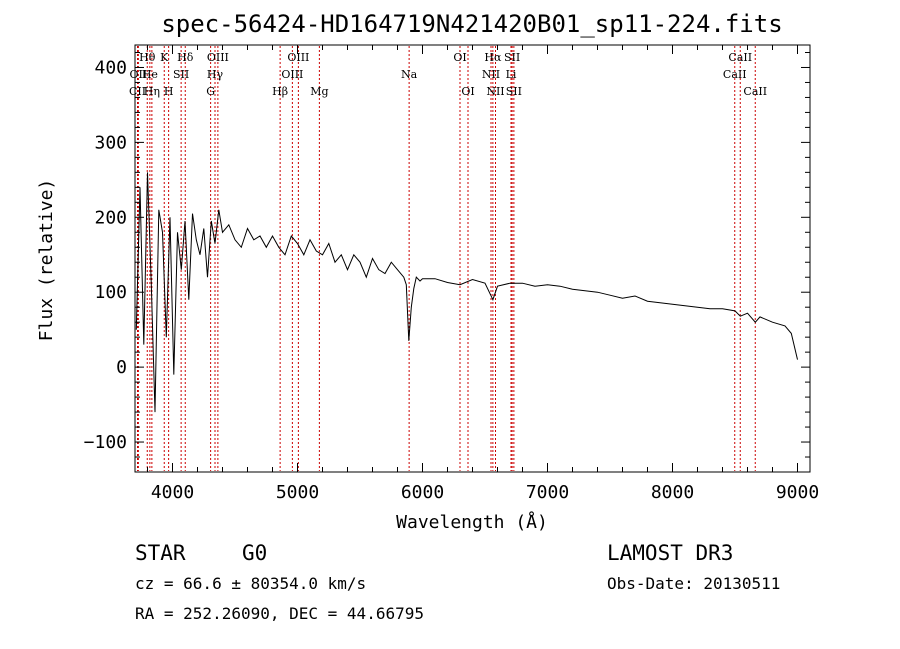 This screenshot has width=900, height=649. Describe the element at coordinates (147, 57) in the screenshot. I see `spectral-line-label: Hθ` at that location.